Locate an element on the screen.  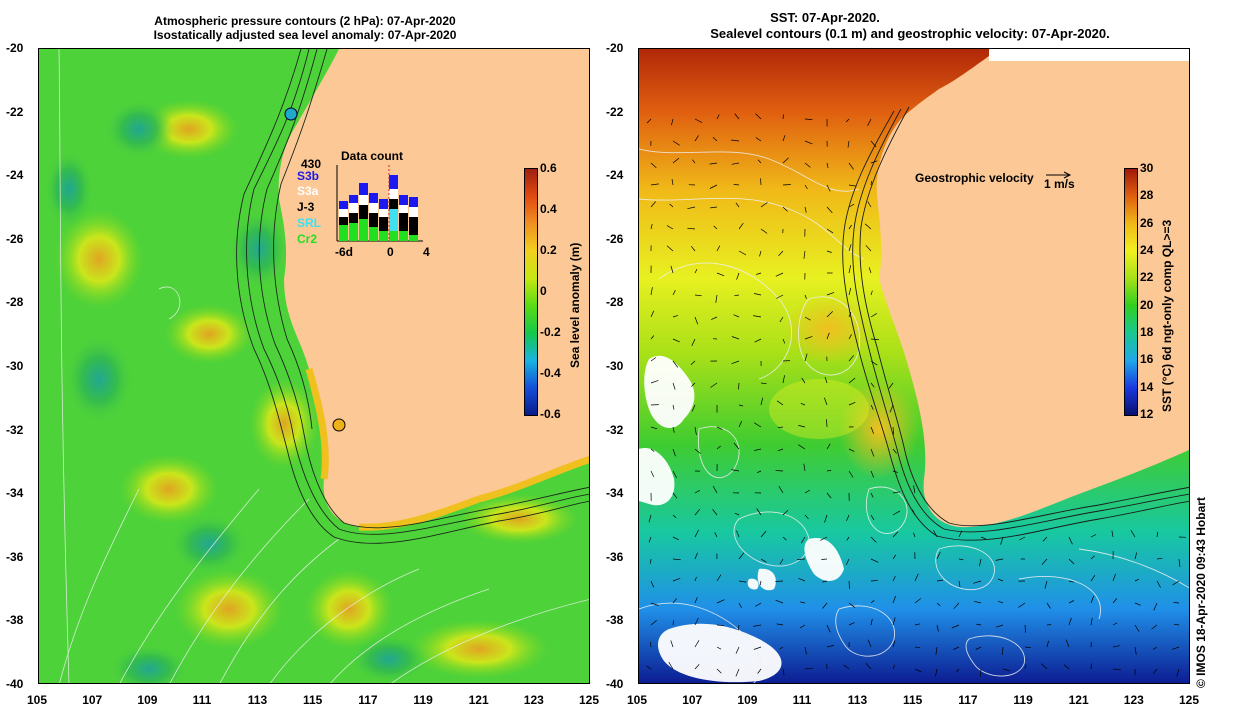
tide-gauge-north is located at coordinates (291, 114).